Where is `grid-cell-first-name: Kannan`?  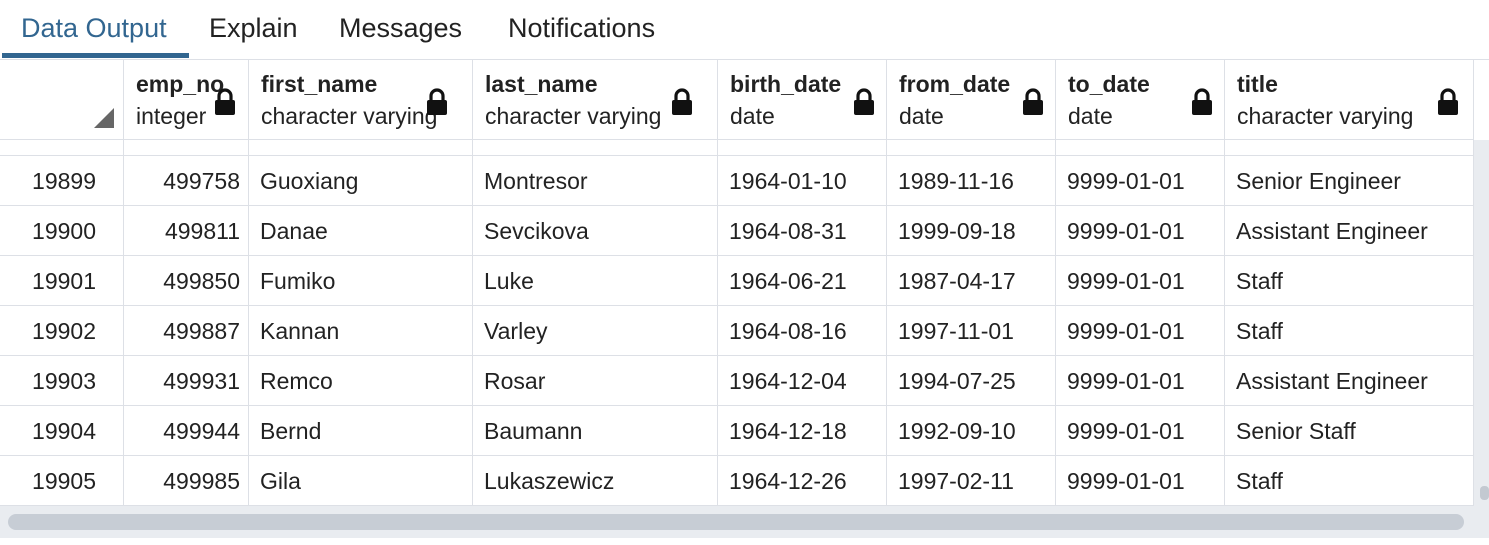 grid-cell-first-name: Kannan is located at coordinates (361, 331).